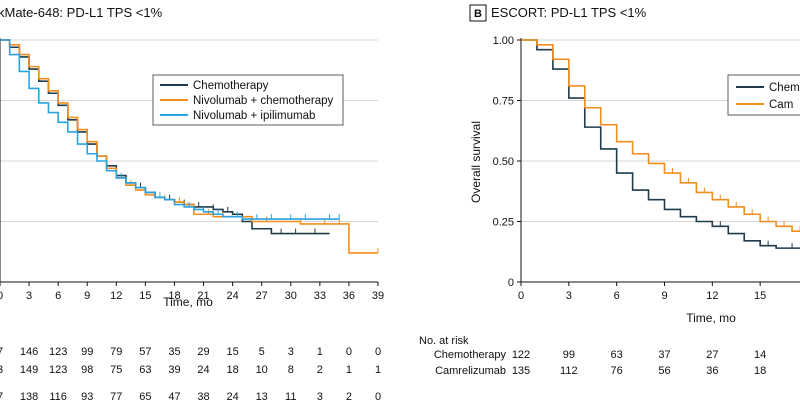  What do you see at coordinates (58, 397) in the screenshot?
I see `at-risk-value: 116` at bounding box center [58, 397].